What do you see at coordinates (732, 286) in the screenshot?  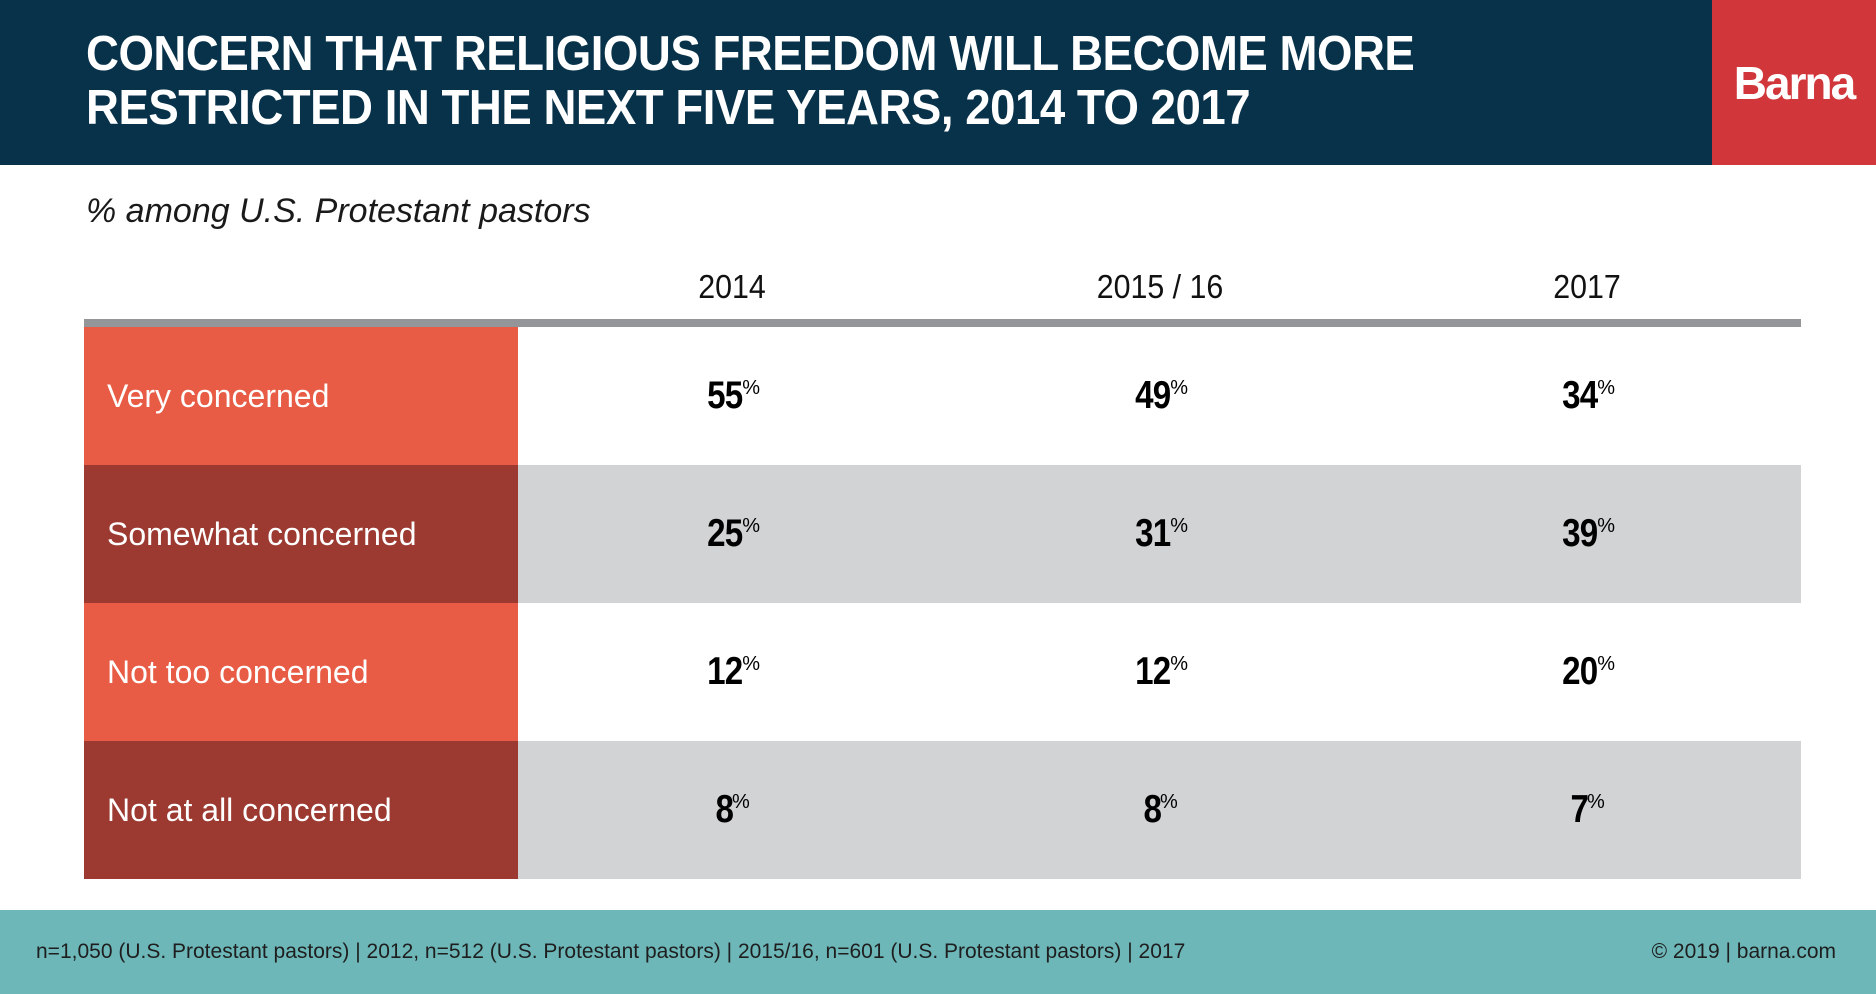 I see `column-header: 2014` at bounding box center [732, 286].